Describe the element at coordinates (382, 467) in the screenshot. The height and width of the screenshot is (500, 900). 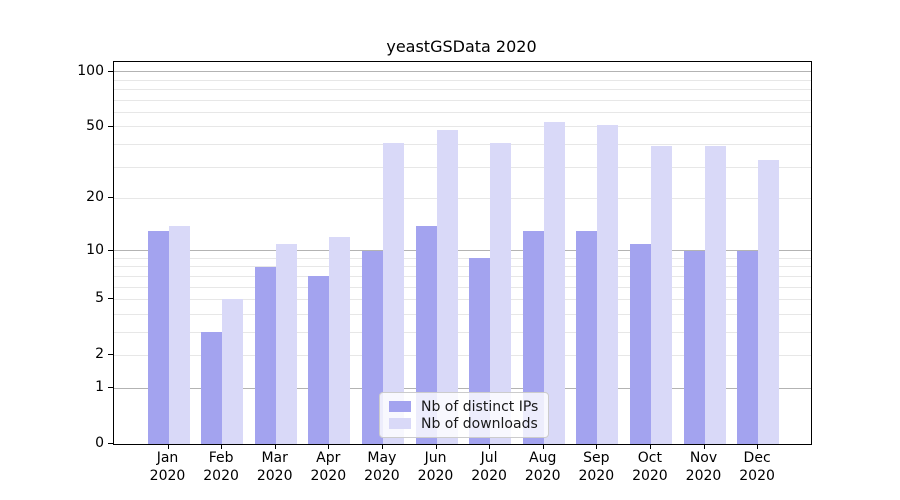
I see `x-tick-label: May 2020` at that location.